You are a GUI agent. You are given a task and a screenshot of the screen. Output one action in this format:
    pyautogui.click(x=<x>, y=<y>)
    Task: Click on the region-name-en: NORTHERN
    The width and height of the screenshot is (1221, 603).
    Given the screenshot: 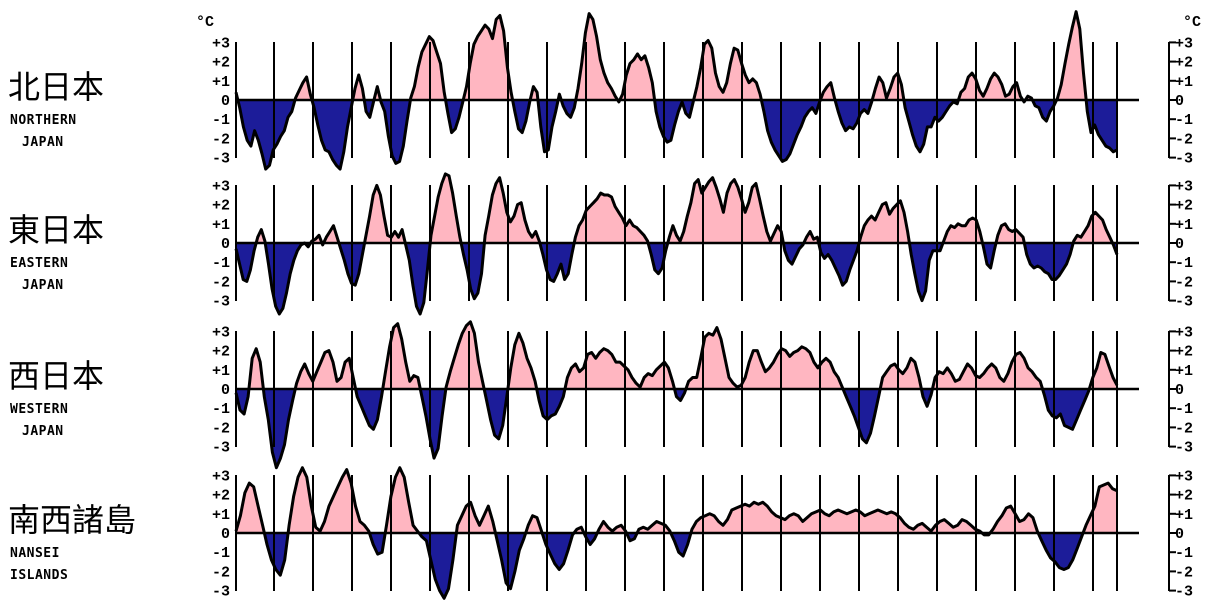 What is the action you would take?
    pyautogui.click(x=43, y=120)
    